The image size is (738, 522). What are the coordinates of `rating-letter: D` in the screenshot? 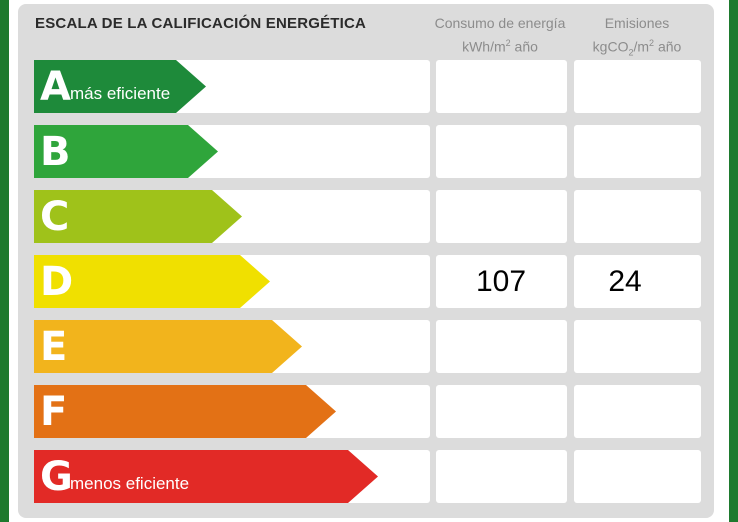 It's located at (57, 282).